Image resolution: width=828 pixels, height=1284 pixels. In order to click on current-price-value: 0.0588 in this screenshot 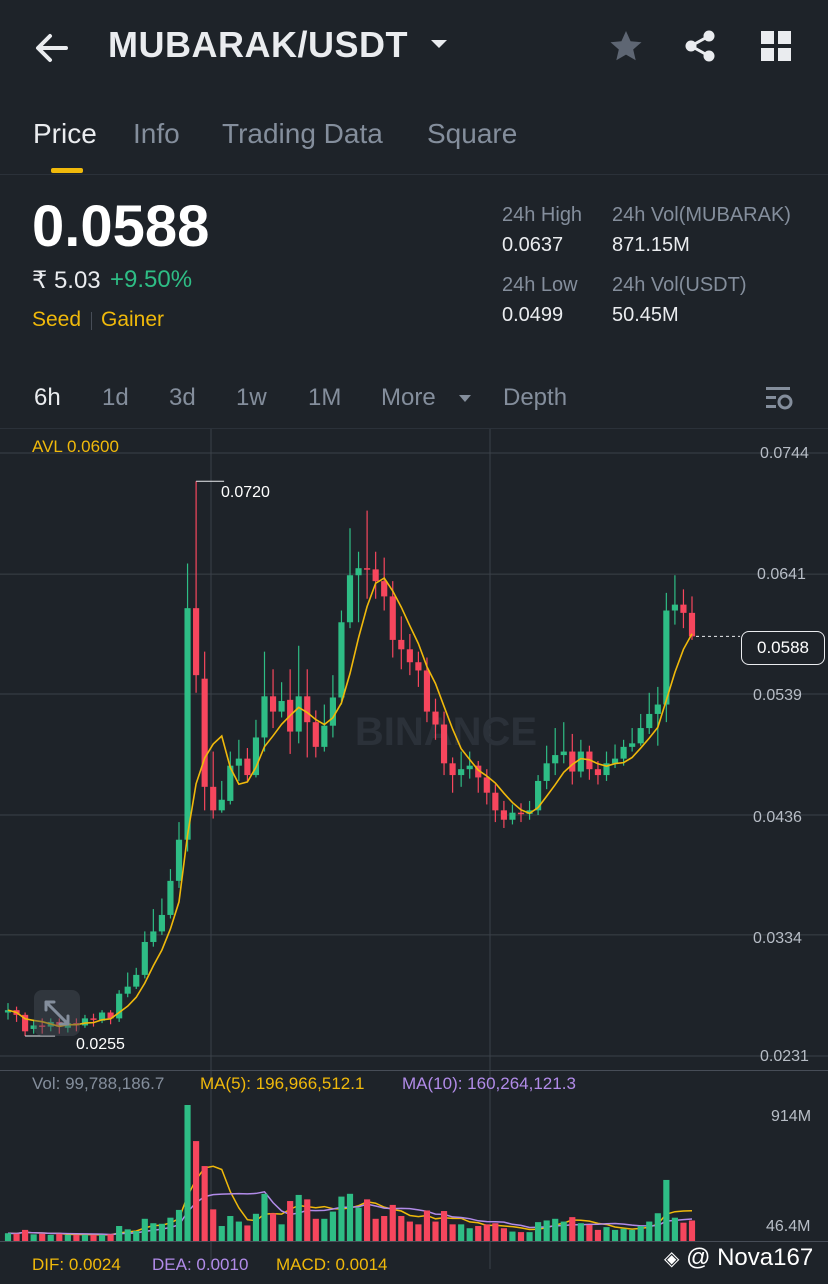, I will do `click(783, 647)`.